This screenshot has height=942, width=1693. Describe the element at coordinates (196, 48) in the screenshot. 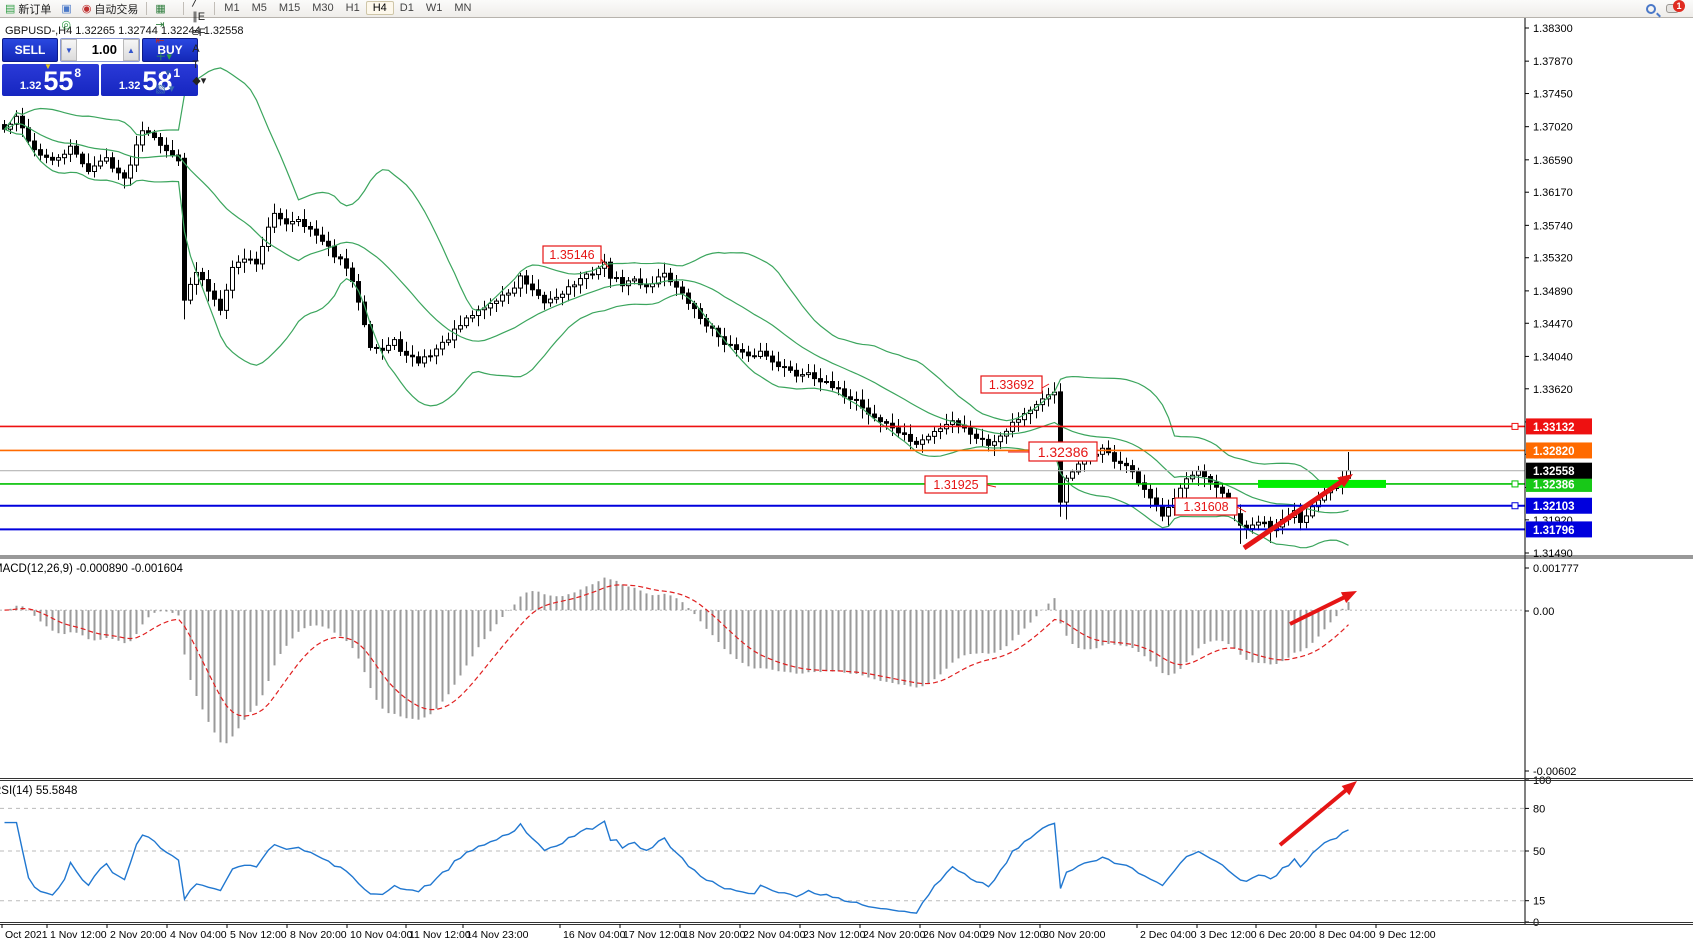

I see `text-tool-icon: A` at that location.